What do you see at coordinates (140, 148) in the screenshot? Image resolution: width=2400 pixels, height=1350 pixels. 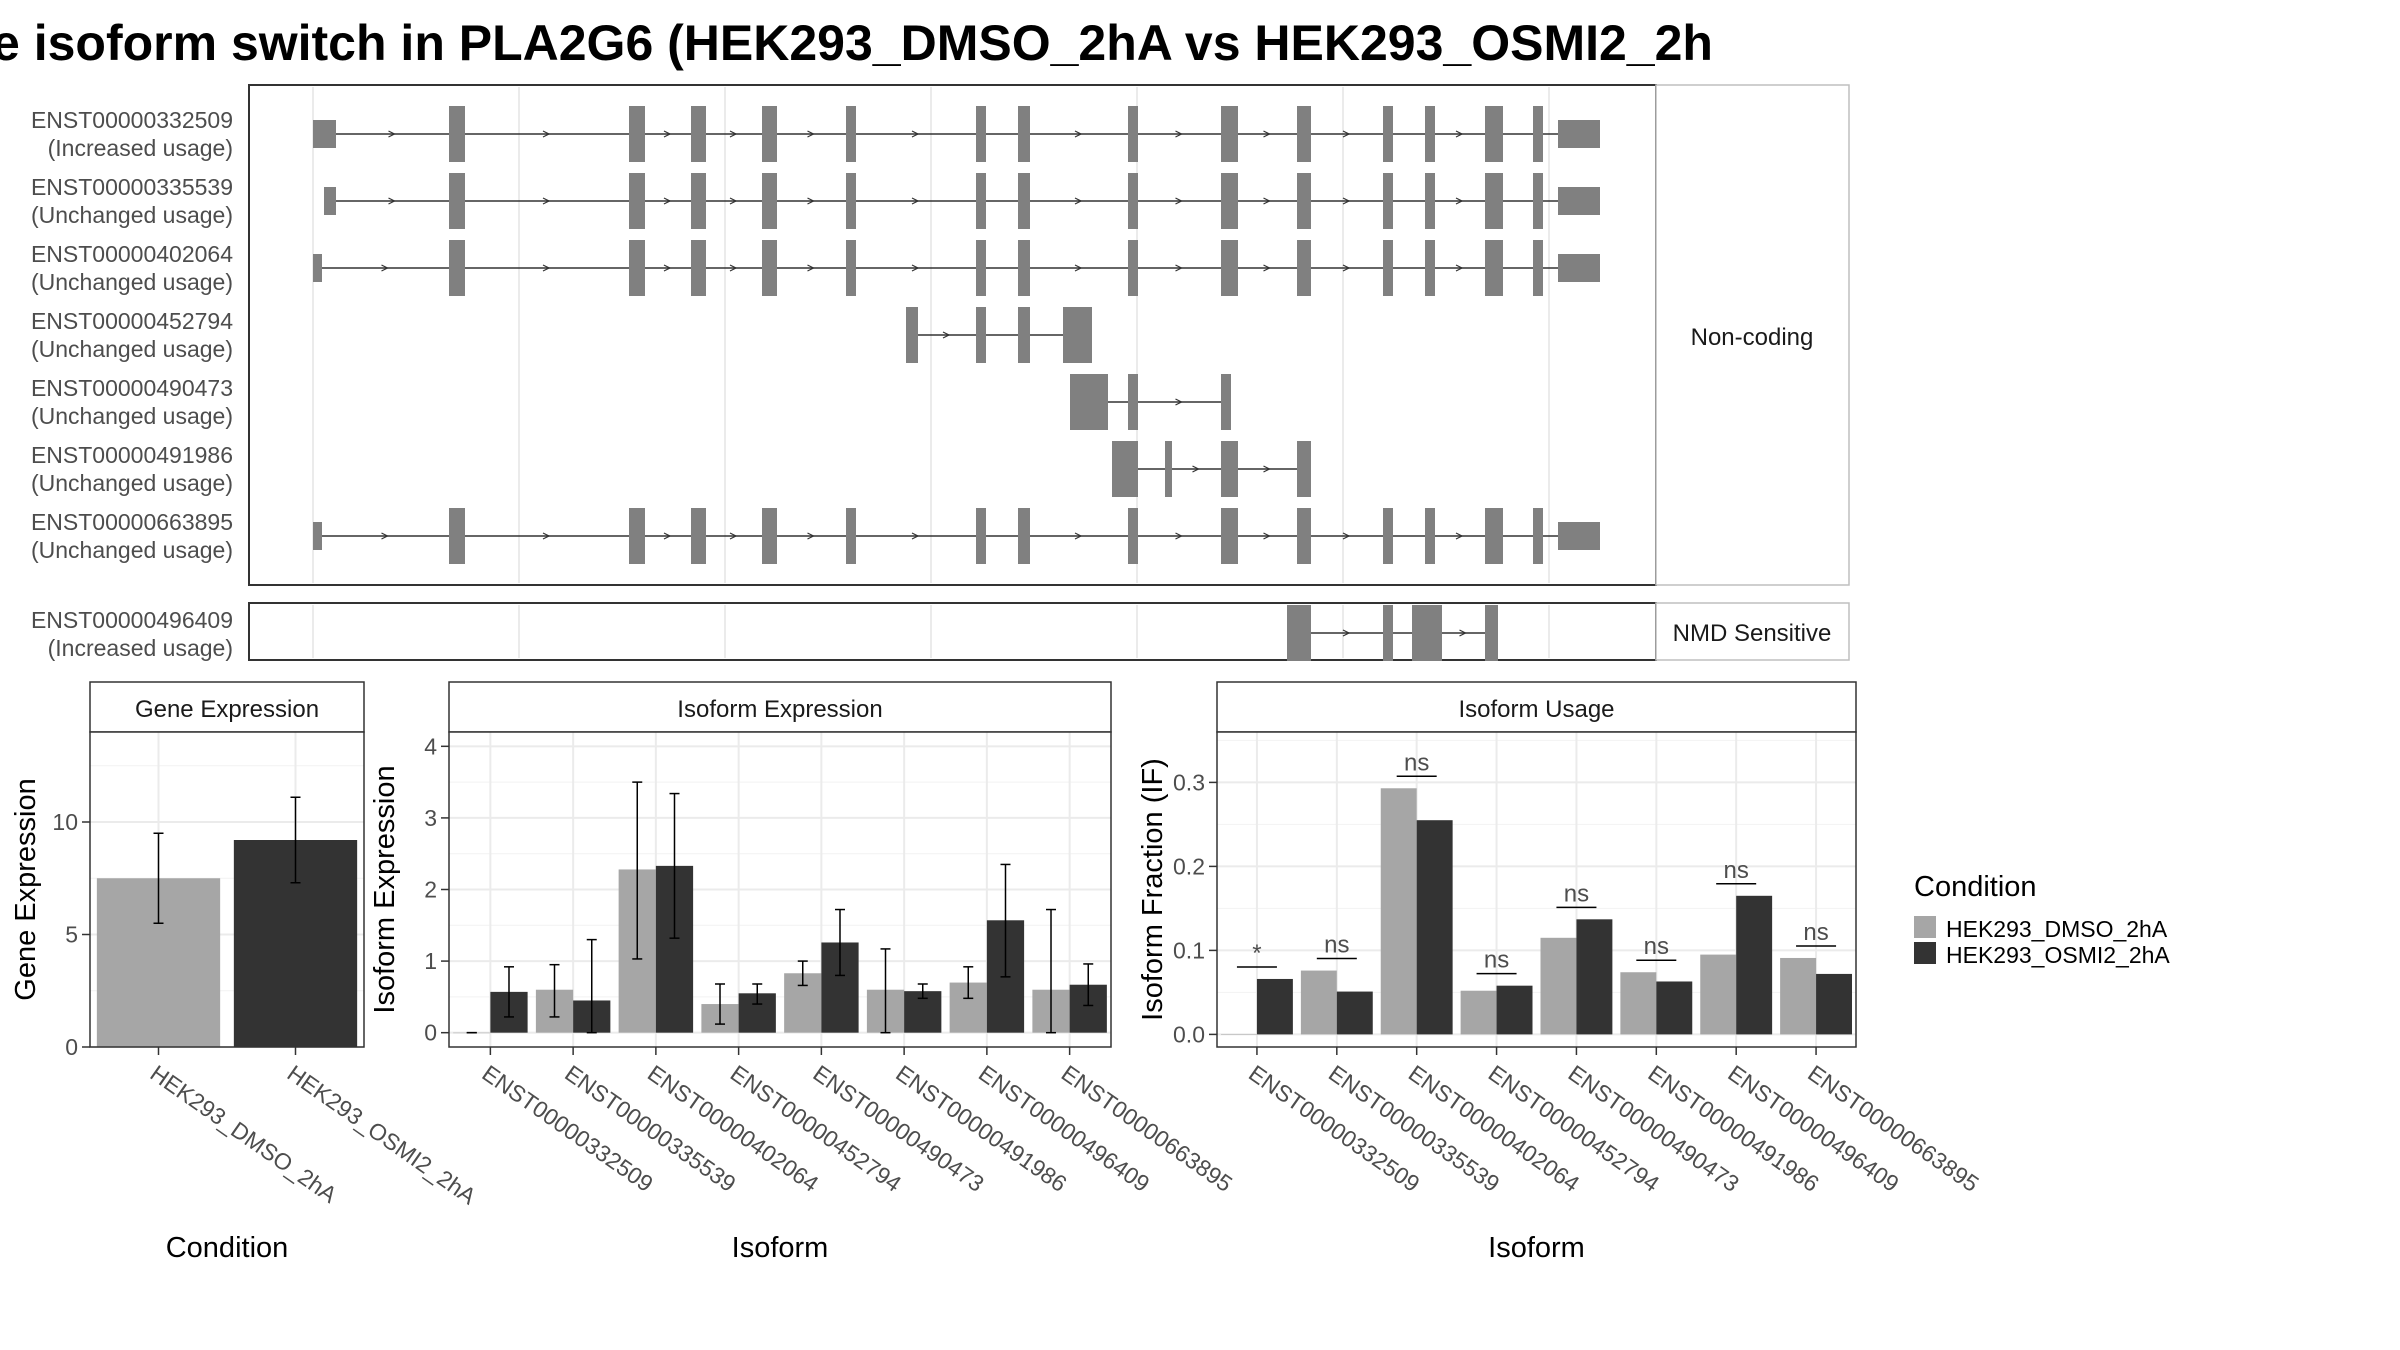 I see `transcript-usage-1: (Increased usage)` at bounding box center [140, 148].